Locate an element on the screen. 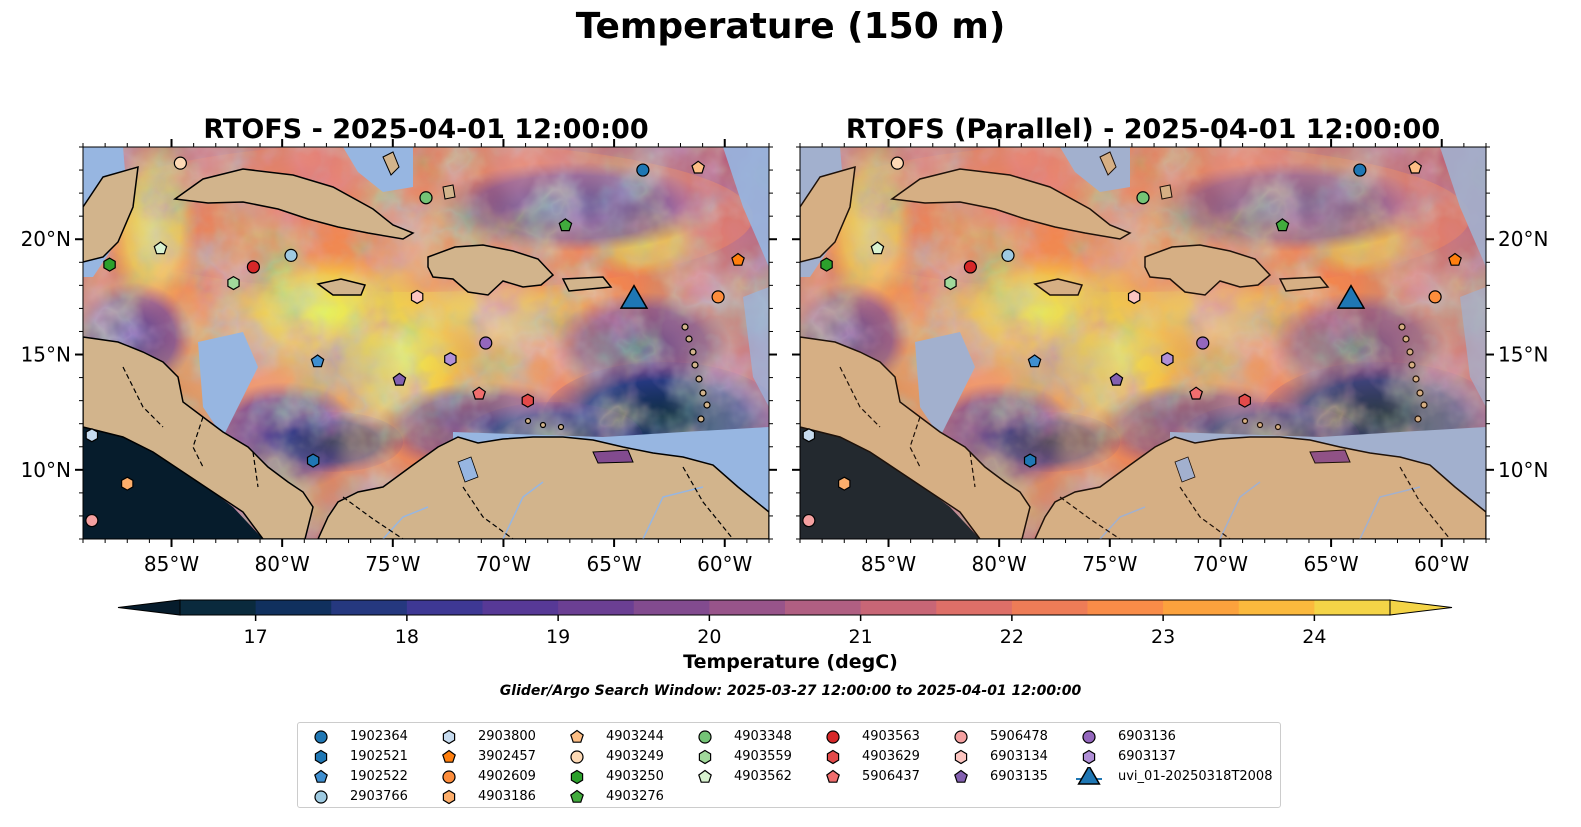 The height and width of the screenshot is (827, 1581). x-tick-label: 85°W is located at coordinates (171, 564).